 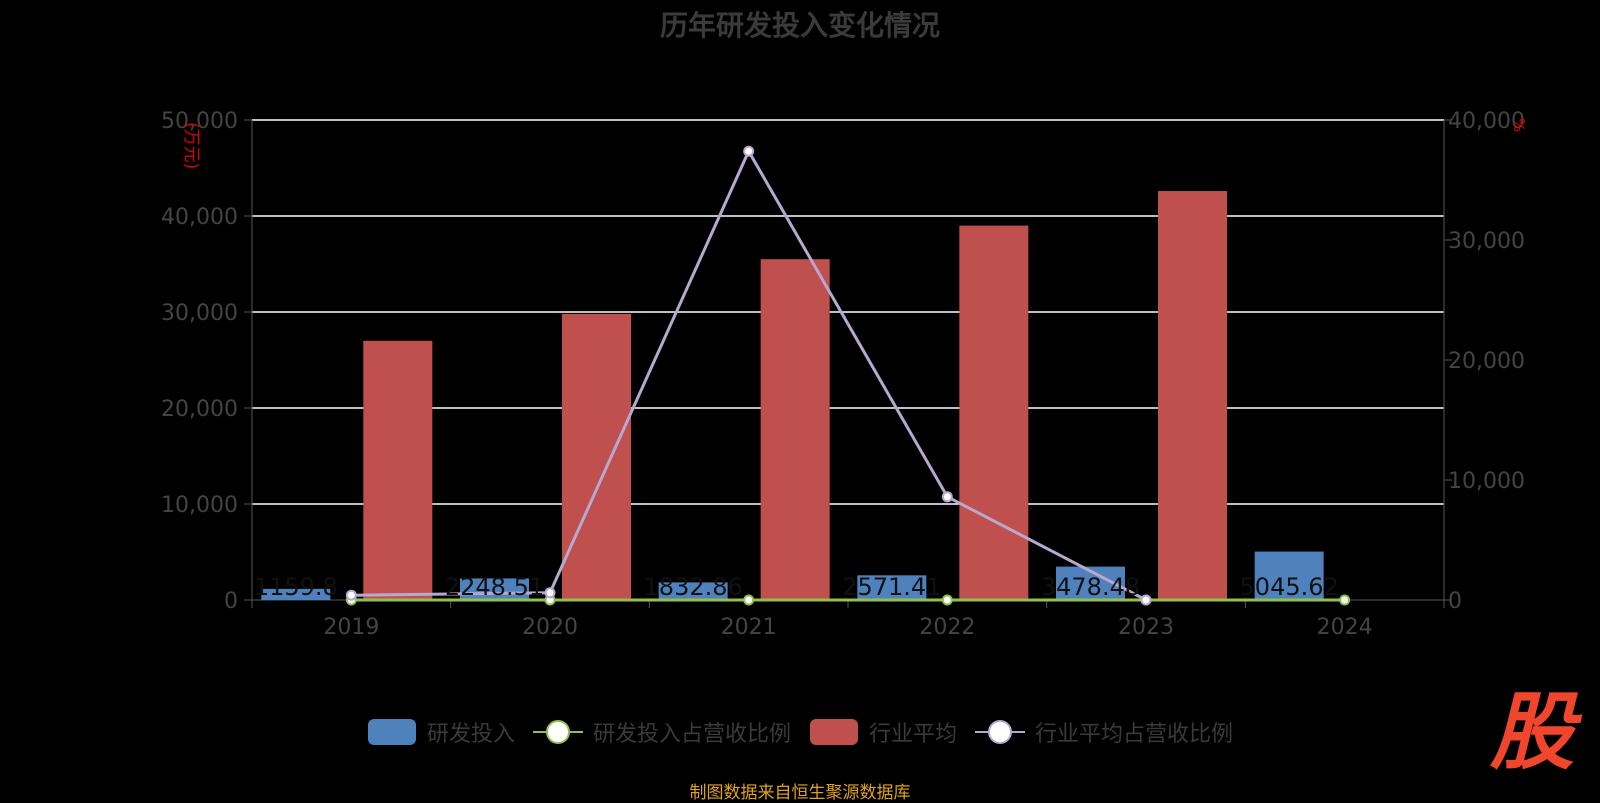 I want to click on legend-label: 研发投入, so click(x=470, y=734).